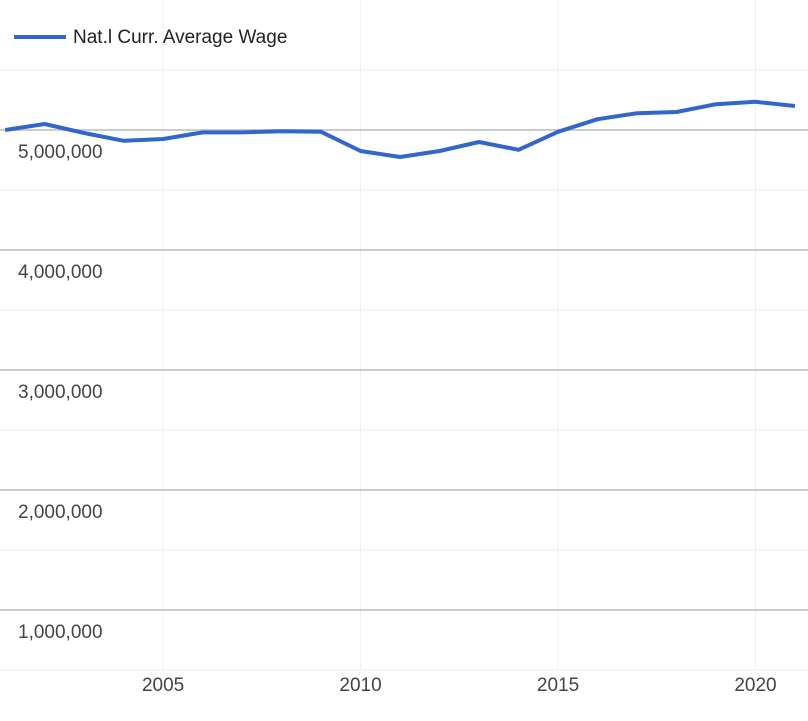  I want to click on legend-label: Nat.l Curr. Average Wage, so click(180, 37).